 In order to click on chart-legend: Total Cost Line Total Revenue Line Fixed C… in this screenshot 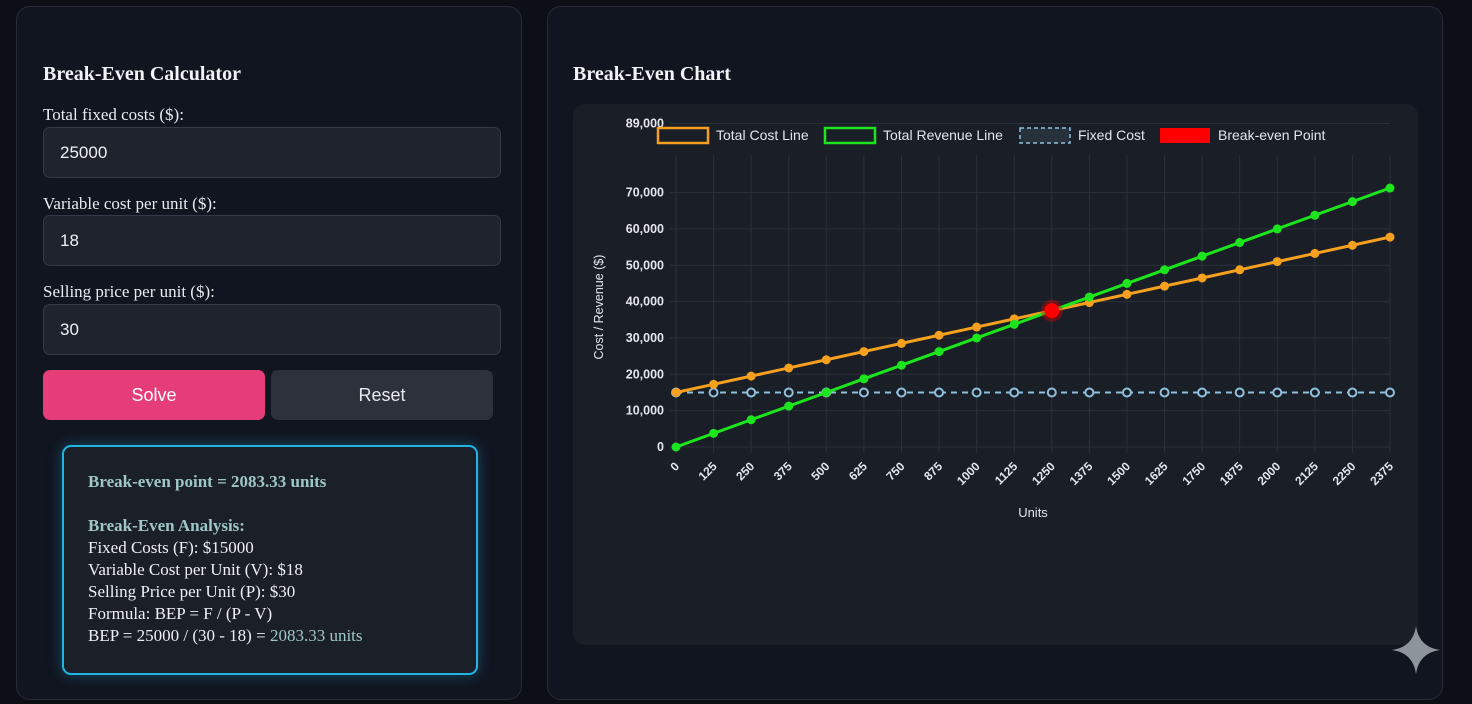, I will do `click(991, 135)`.